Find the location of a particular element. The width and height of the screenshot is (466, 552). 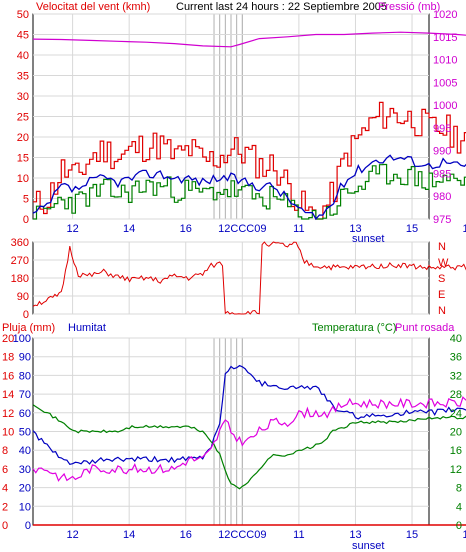

y-tick-humidity: 70 is located at coordinates (25, 395).